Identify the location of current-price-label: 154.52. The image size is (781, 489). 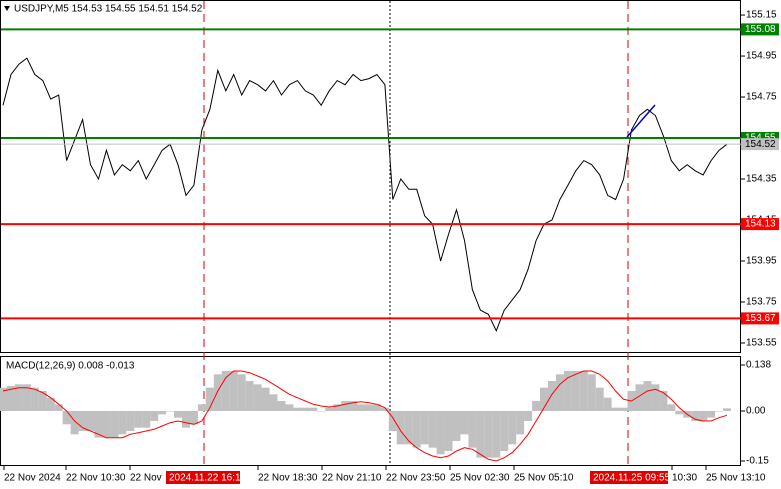
(760, 144).